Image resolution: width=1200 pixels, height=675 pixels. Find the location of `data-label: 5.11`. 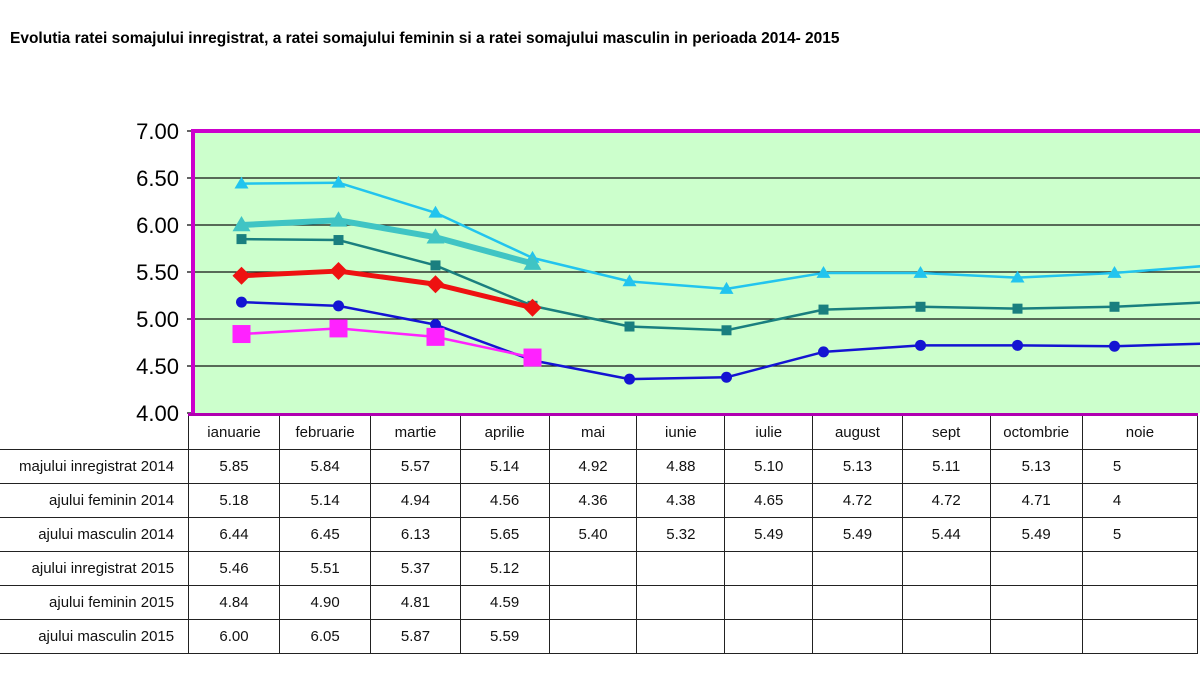

data-label: 5.11 is located at coordinates (946, 466).